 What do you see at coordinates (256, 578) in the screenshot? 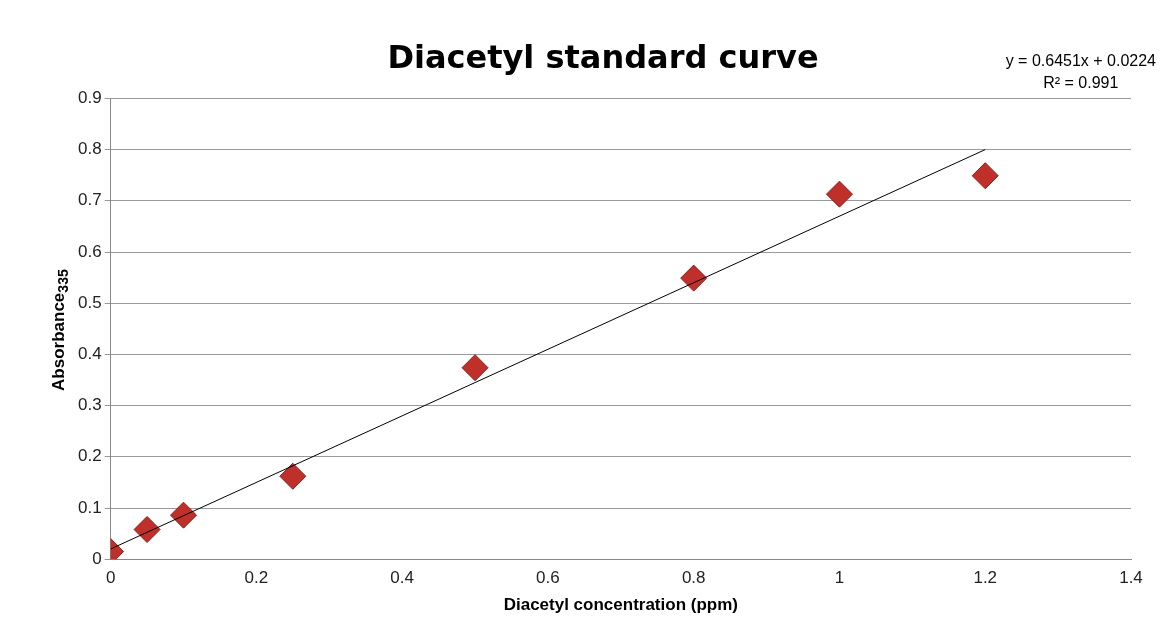
I see `x-tick-label: 0.2` at bounding box center [256, 578].